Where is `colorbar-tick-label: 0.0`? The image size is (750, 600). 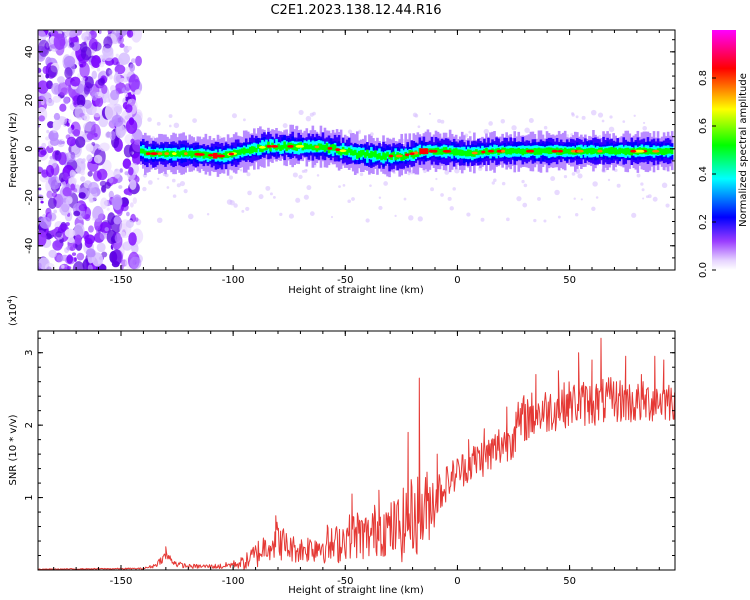 colorbar-tick-label: 0.0 is located at coordinates (703, 270).